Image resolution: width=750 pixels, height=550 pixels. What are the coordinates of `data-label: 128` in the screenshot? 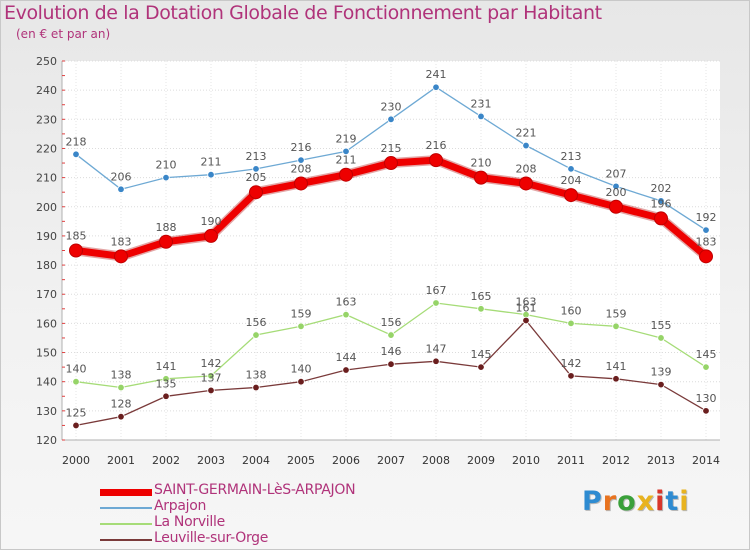 It's located at (121, 404).